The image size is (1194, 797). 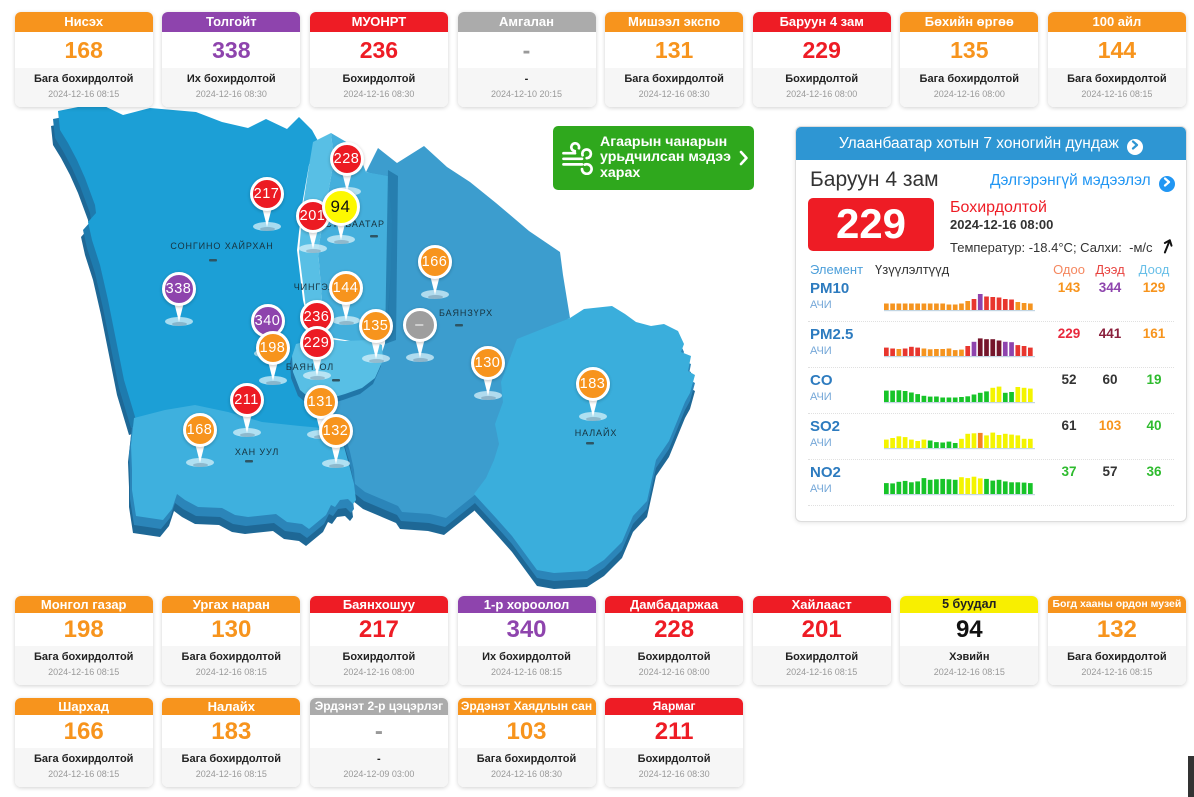 I want to click on svg-text: БАЯНЗҮРХ, so click(x=466, y=313).